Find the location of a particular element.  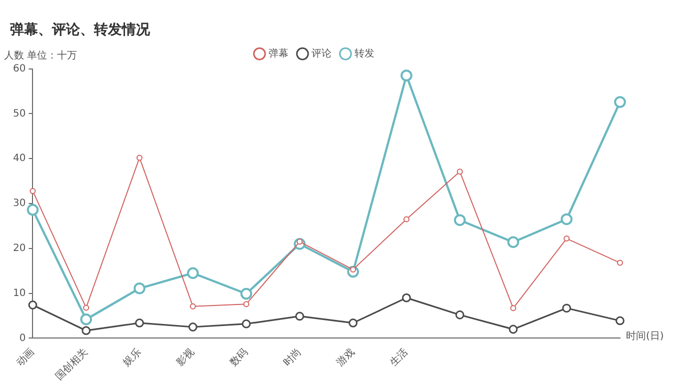

x-tick-label: 数码 is located at coordinates (239, 357).